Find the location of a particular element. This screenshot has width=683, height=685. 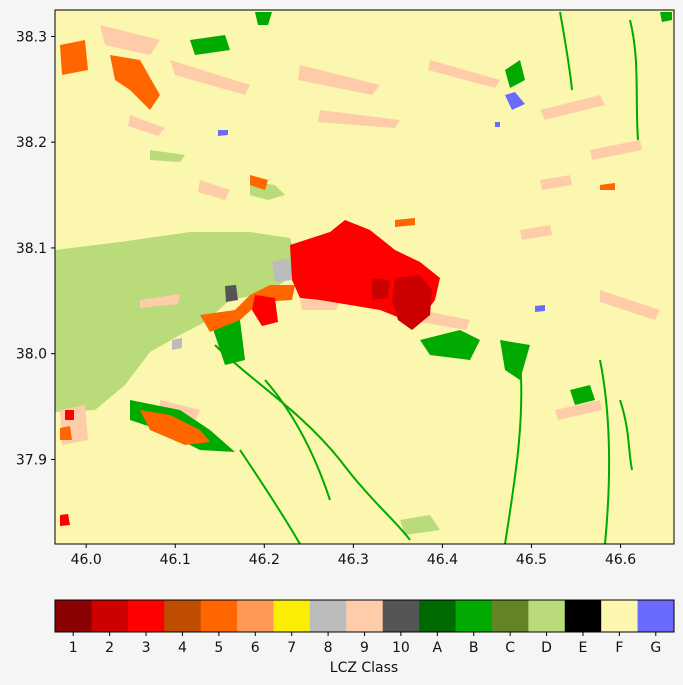

colorbar-tick-label: G is located at coordinates (655, 648).